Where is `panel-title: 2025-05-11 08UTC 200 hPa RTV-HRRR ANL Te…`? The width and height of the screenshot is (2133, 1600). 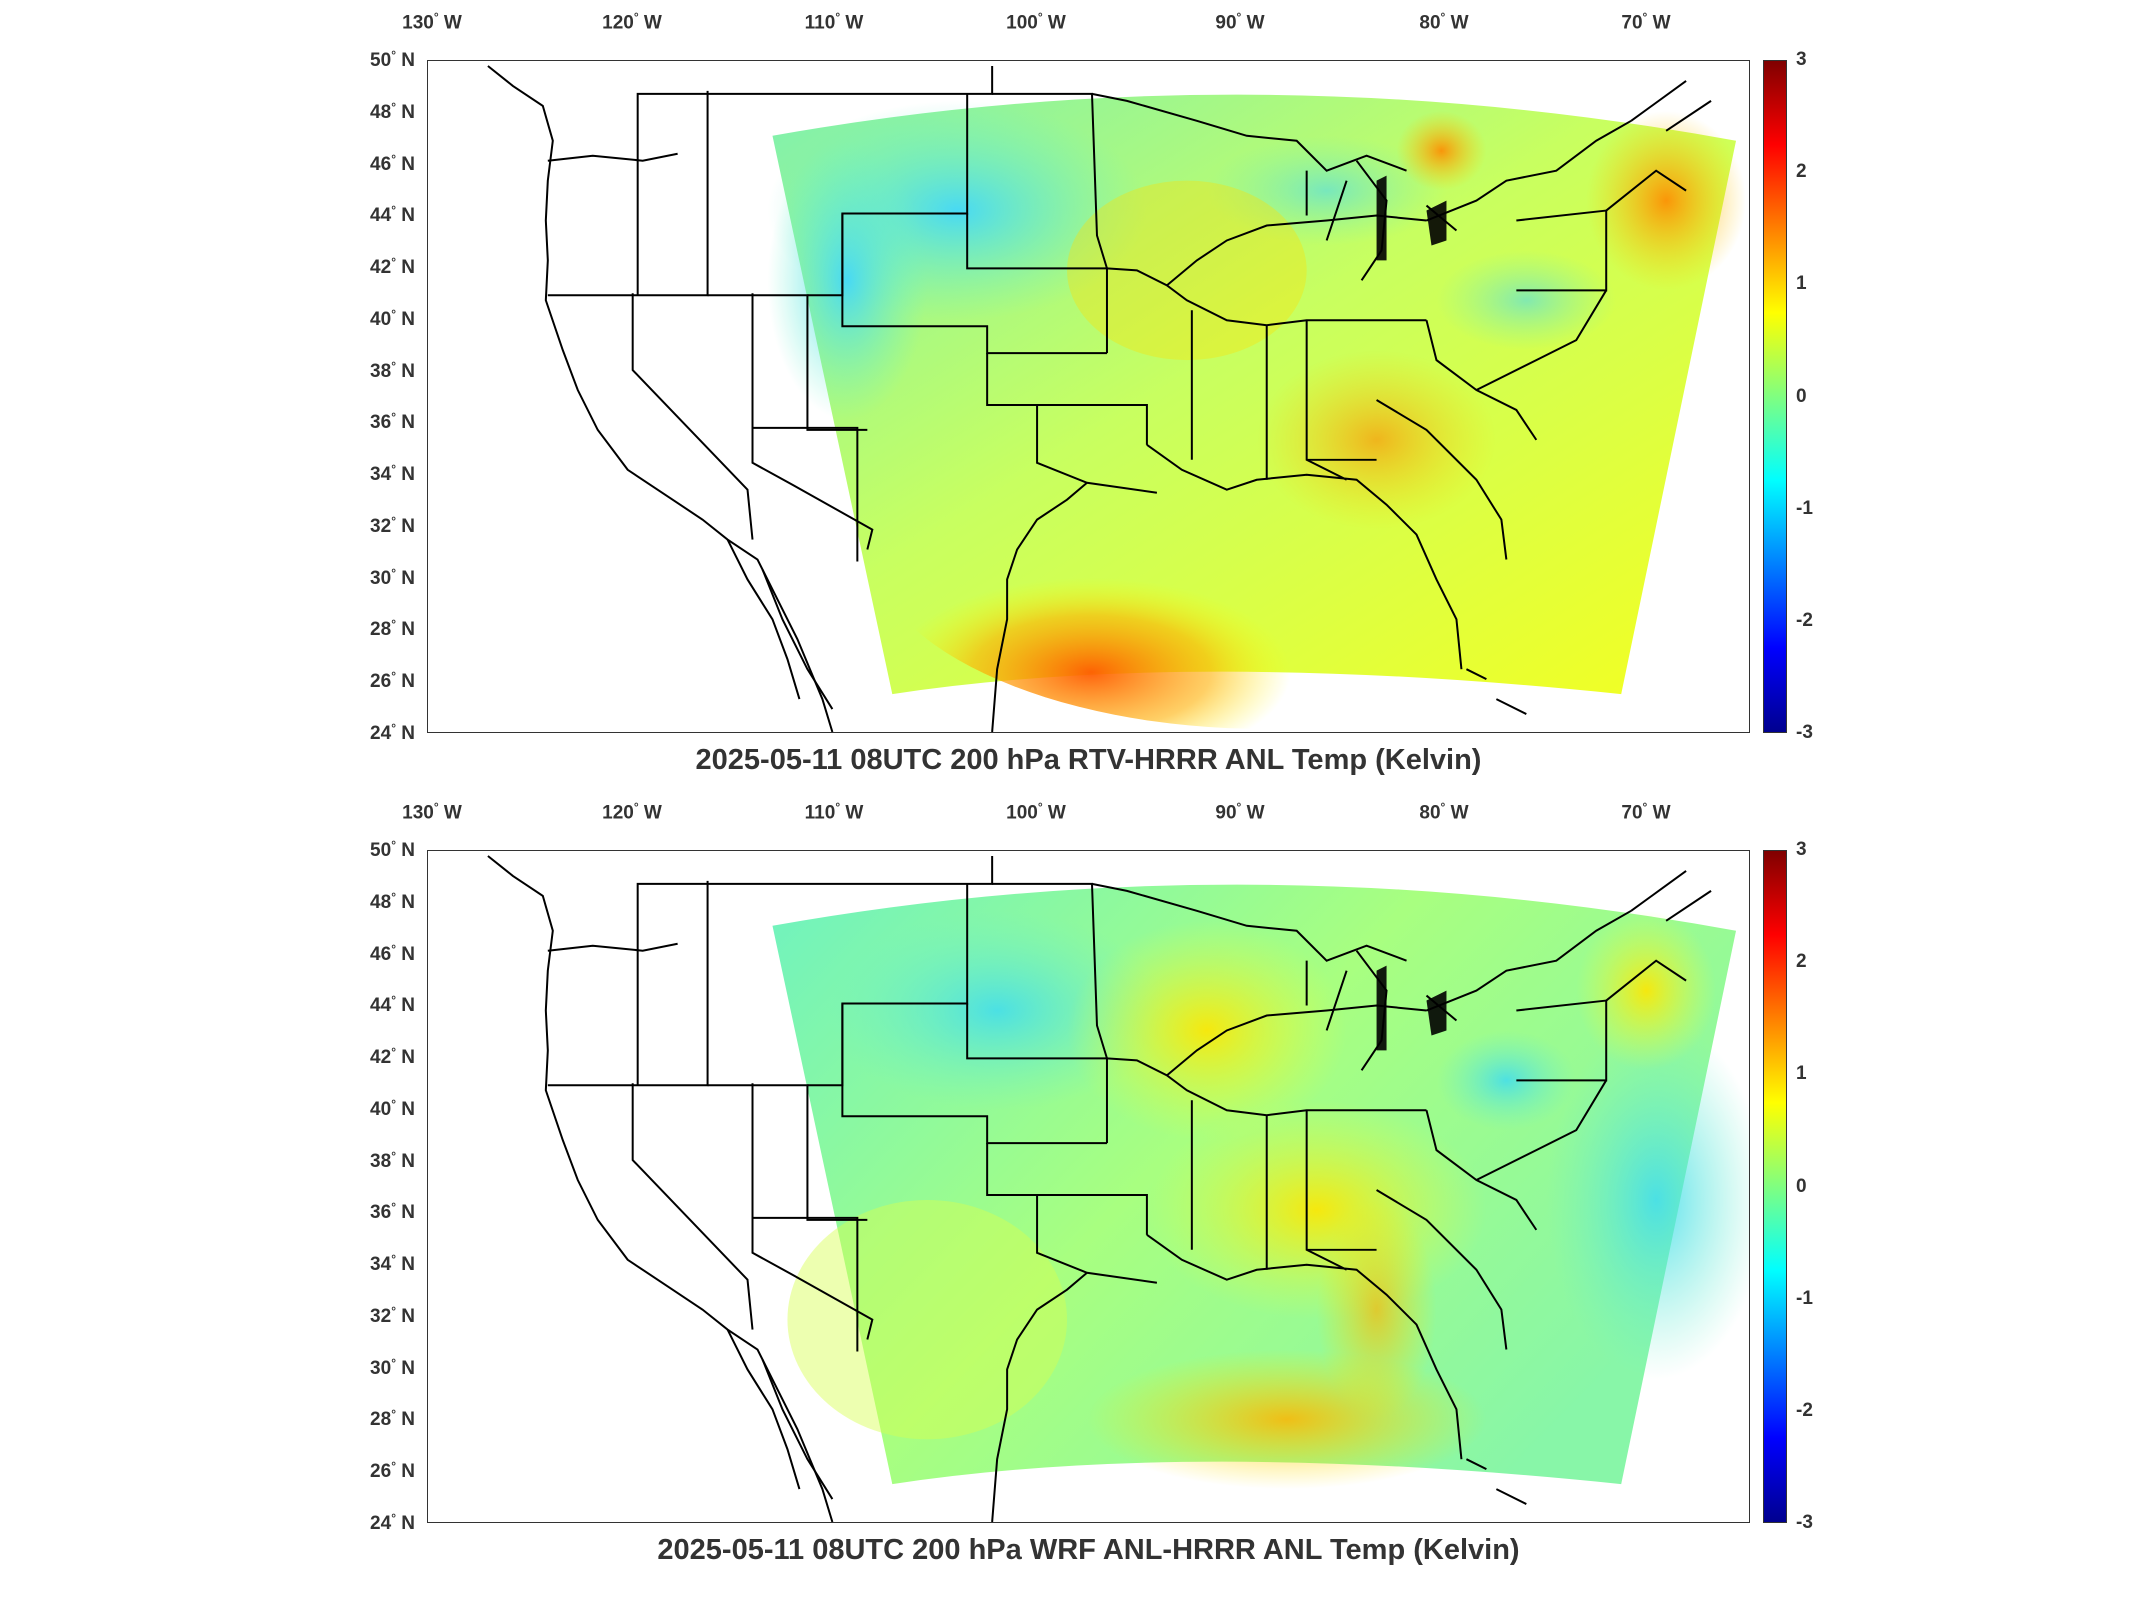 panel-title: 2025-05-11 08UTC 200 hPa RTV-HRRR ANL Te… is located at coordinates (1088, 760).